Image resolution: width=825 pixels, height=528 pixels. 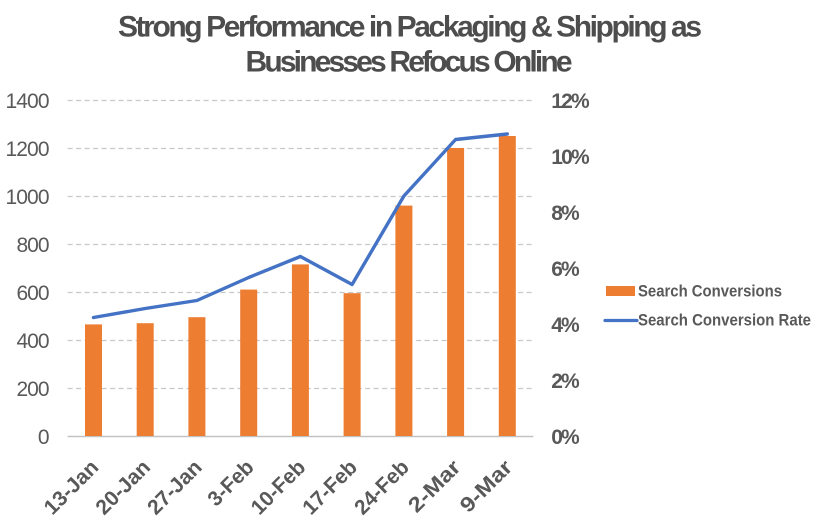 What do you see at coordinates (565, 325) in the screenshot?
I see `svg-text: 4%` at bounding box center [565, 325].